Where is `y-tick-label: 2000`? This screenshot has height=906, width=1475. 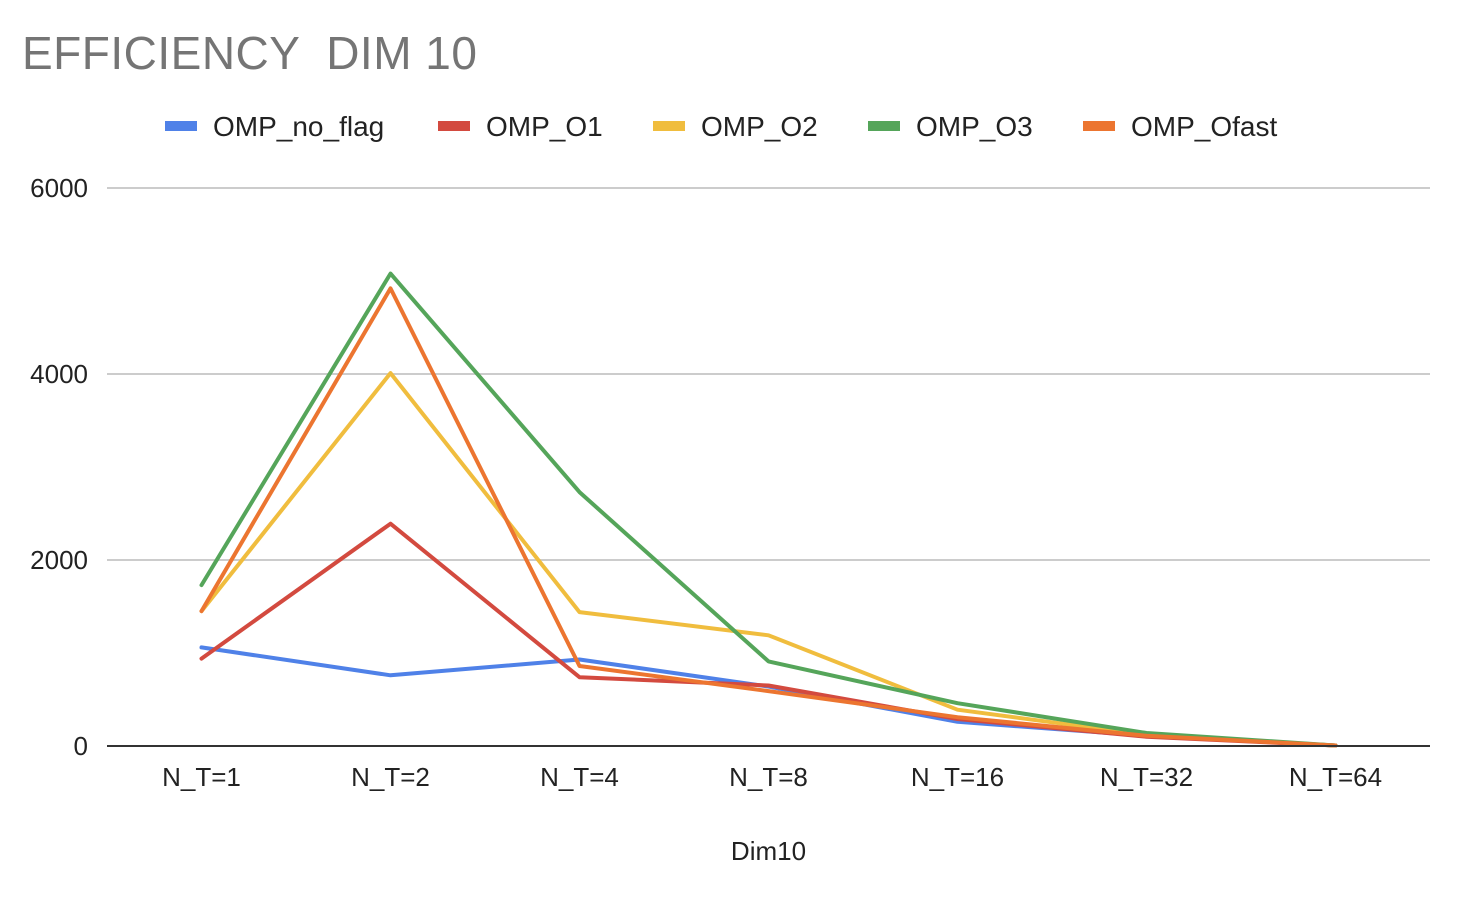 y-tick-label: 2000 is located at coordinates (59, 560).